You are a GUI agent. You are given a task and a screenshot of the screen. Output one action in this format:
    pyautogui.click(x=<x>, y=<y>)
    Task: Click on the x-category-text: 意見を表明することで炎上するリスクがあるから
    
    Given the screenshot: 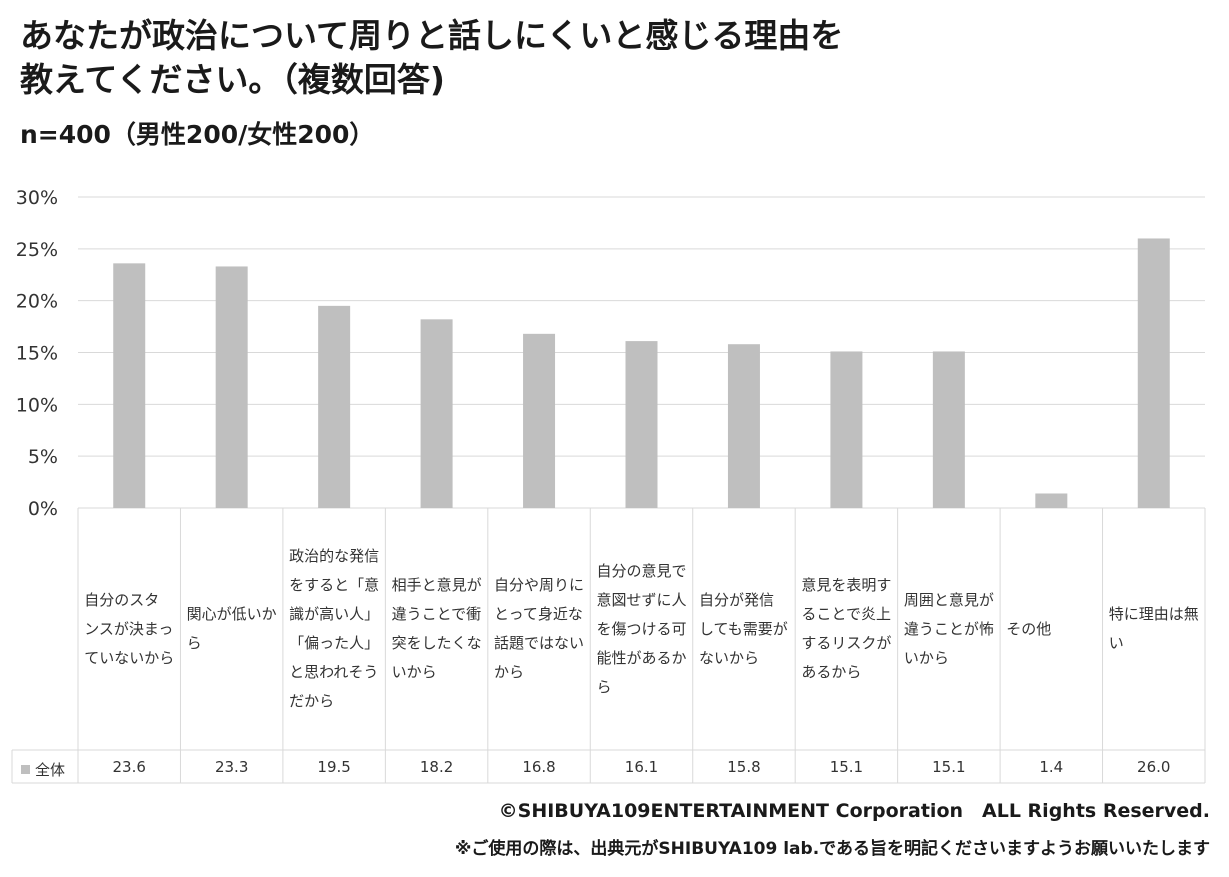 What is the action you would take?
    pyautogui.click(x=846, y=628)
    